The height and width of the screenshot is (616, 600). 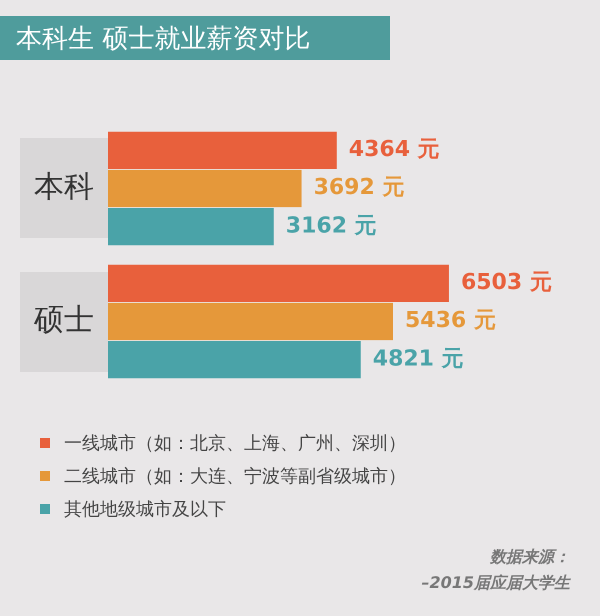 What do you see at coordinates (394, 149) in the screenshot?
I see `data-label: 4364 元` at bounding box center [394, 149].